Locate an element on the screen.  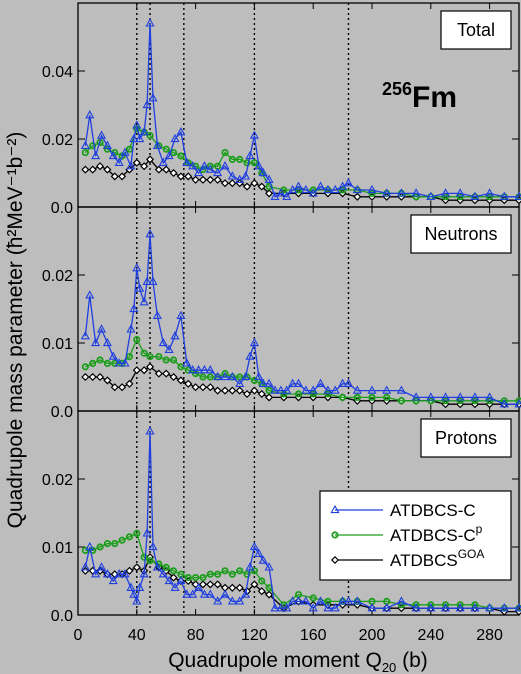
panel-neutrons-label: Neutrons is located at coordinates (461, 234).